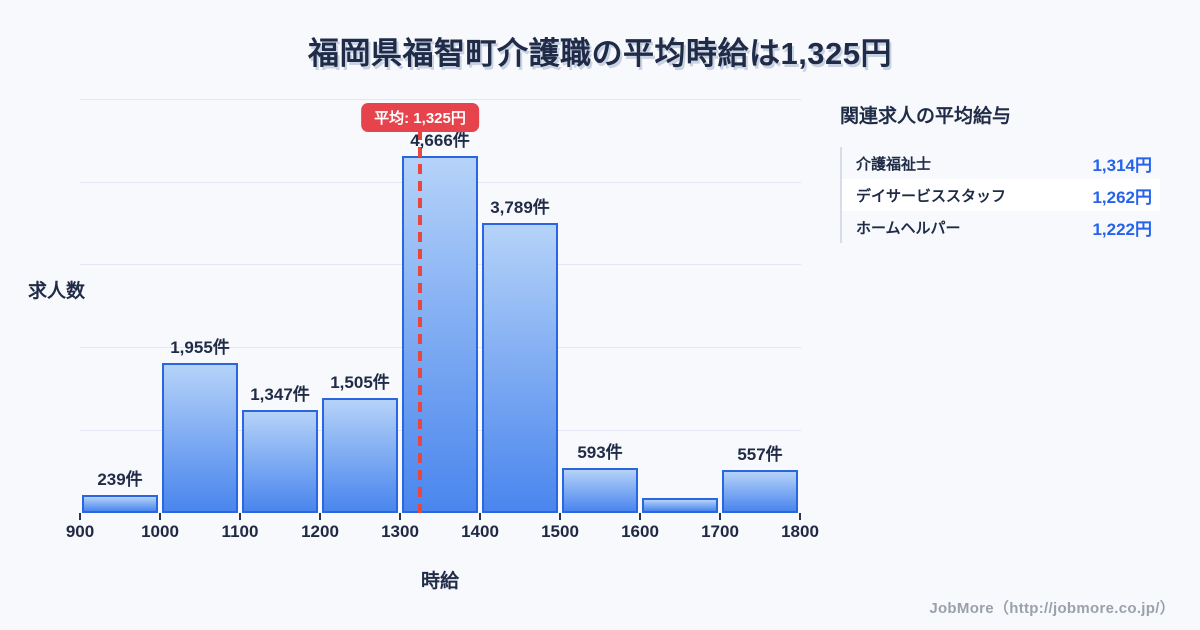  Describe the element at coordinates (480, 531) in the screenshot. I see `x-axis-tick-label: 1400` at that location.